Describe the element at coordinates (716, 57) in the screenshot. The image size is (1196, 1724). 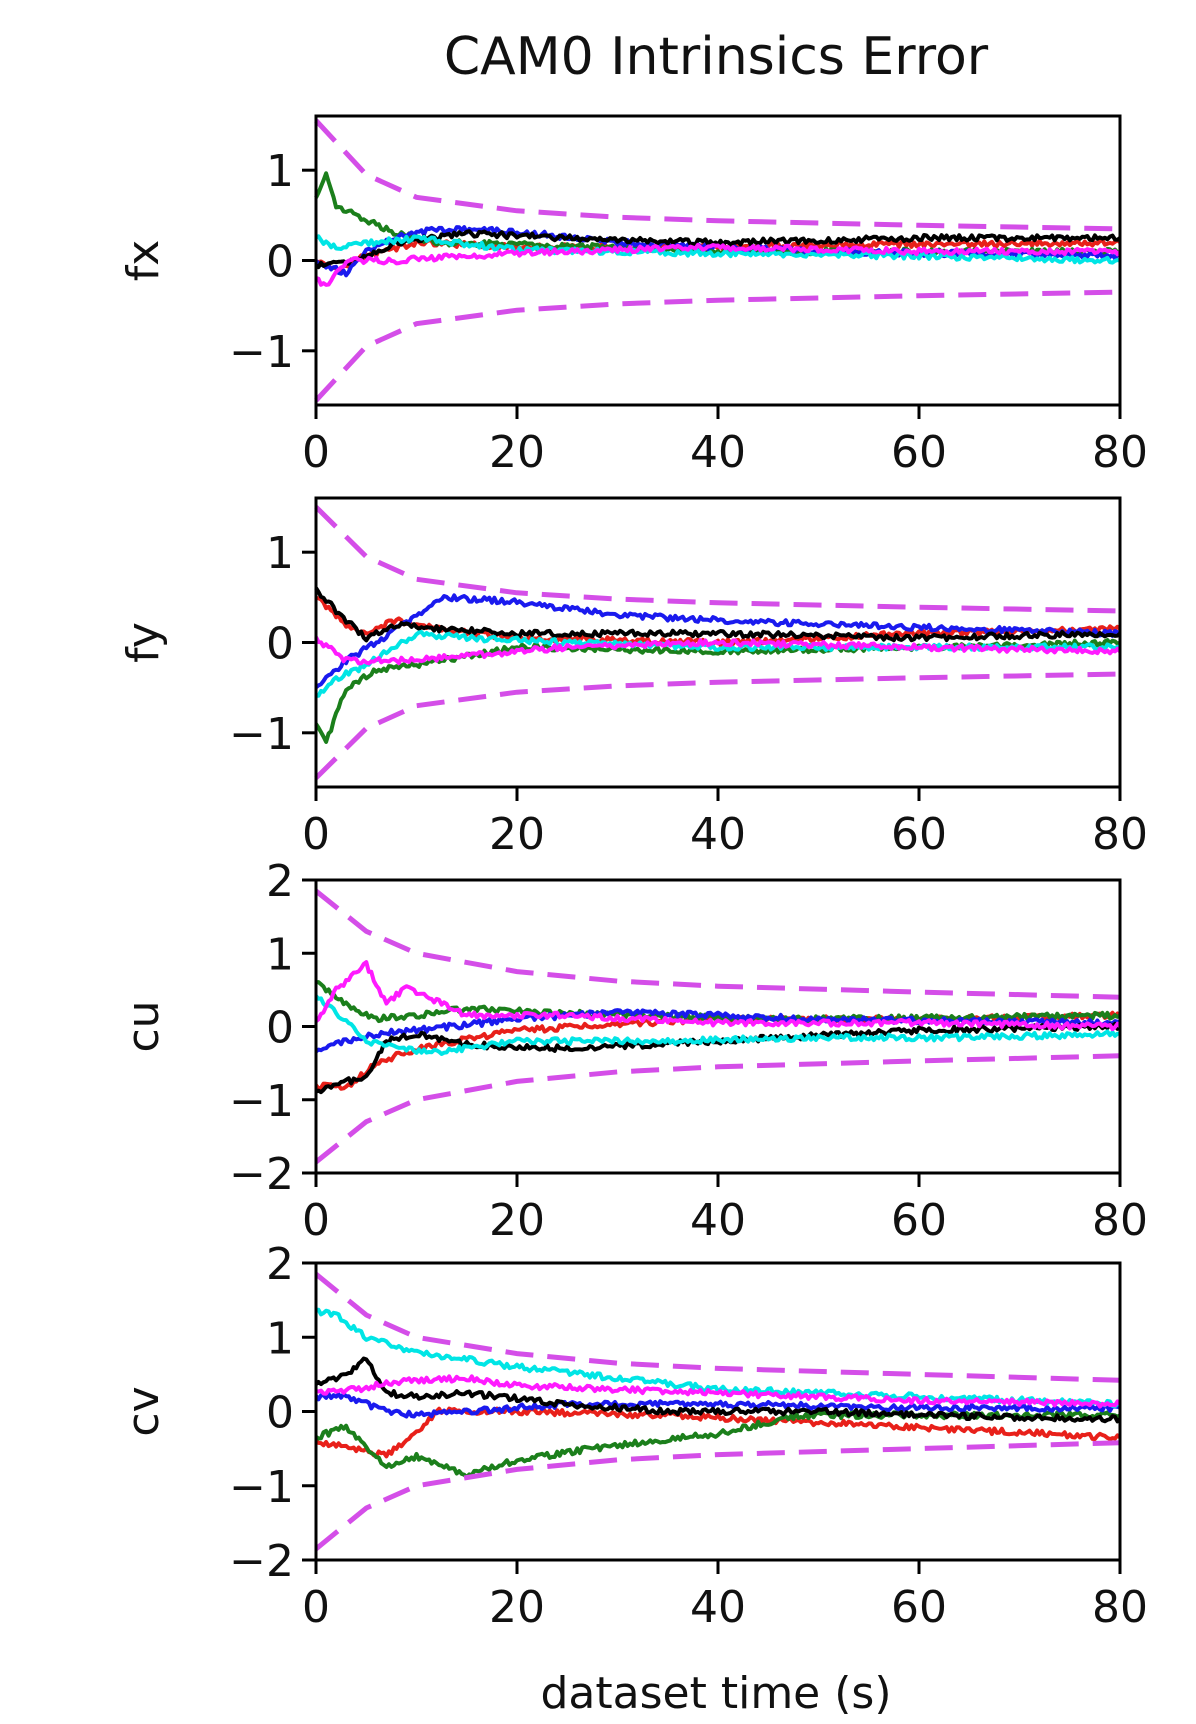
I see `chart-title: CAM0 Intrinsics Error` at that location.